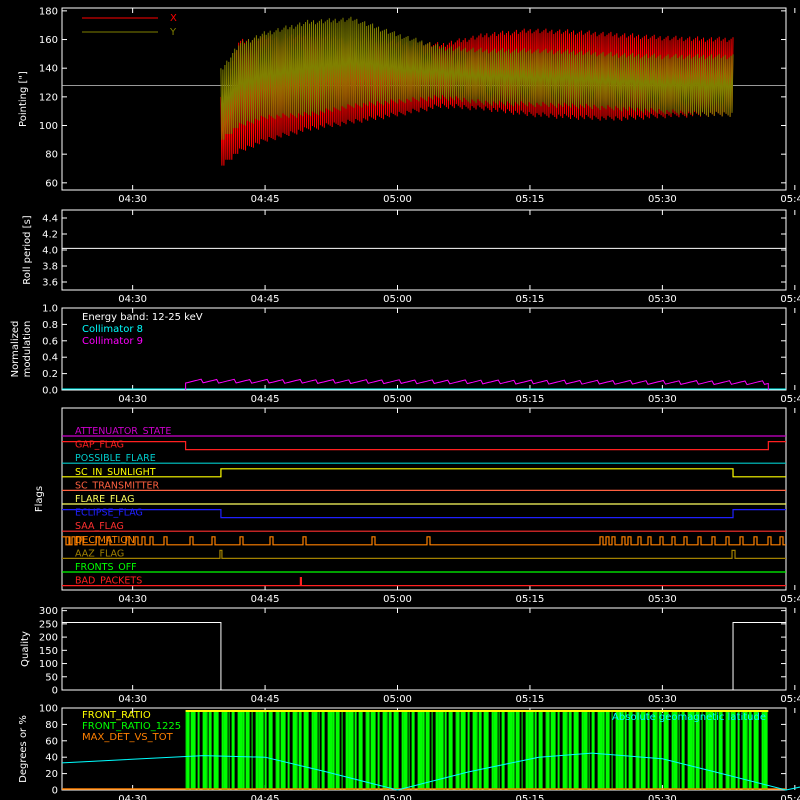 This screenshot has height=800, width=800. Describe the element at coordinates (51, 758) in the screenshot. I see `geo-ytick-label: 40` at that location.